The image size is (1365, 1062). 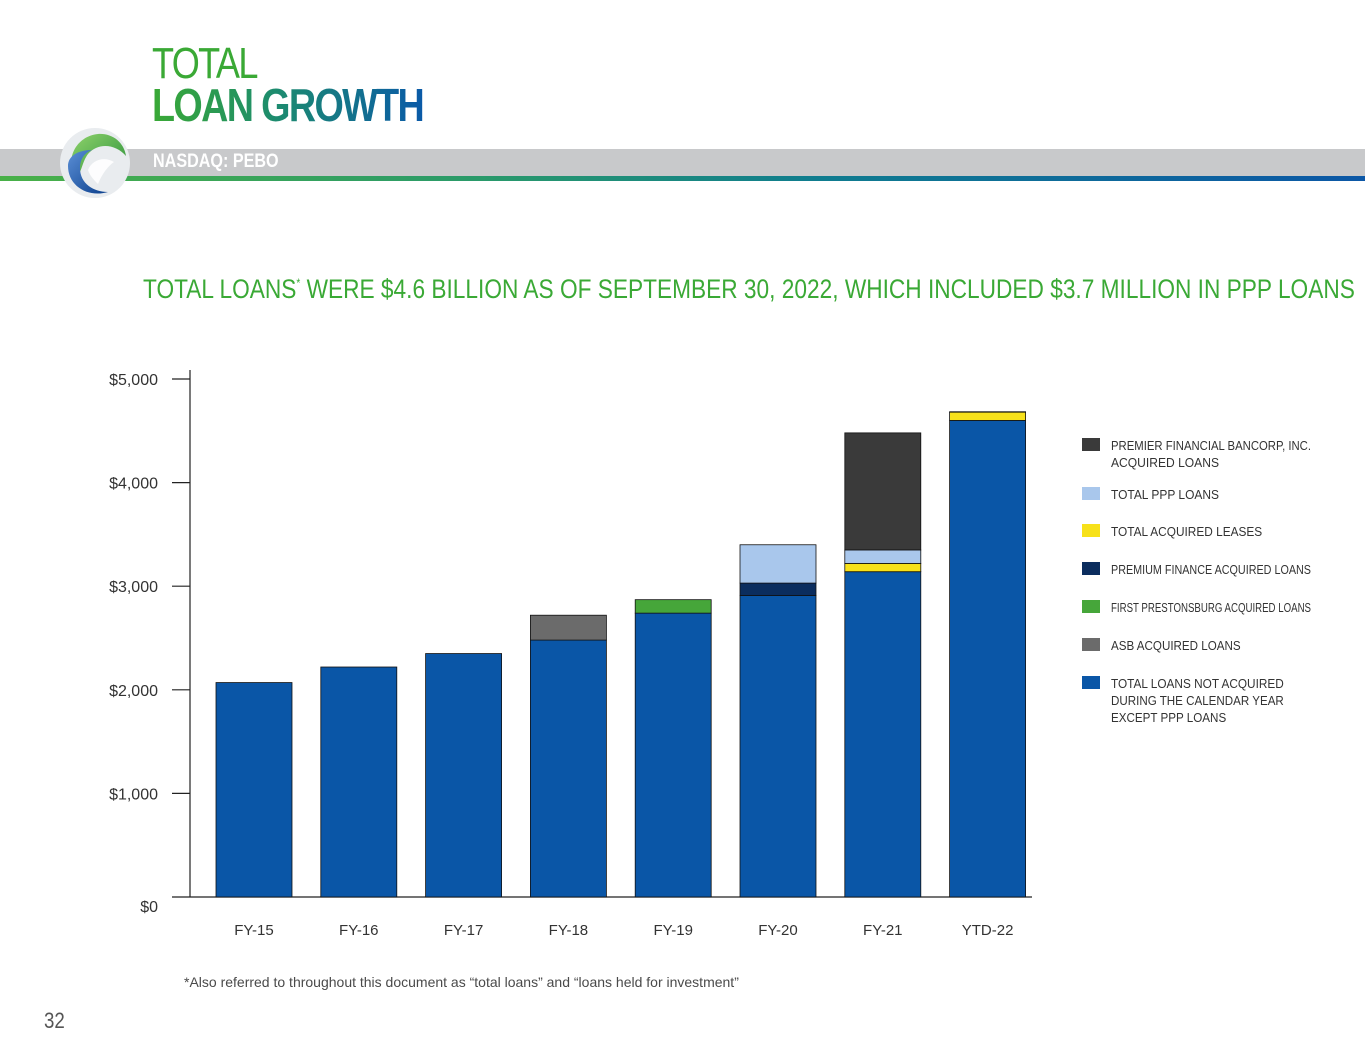 I want to click on title-line-1: TOTAL, so click(x=205, y=63).